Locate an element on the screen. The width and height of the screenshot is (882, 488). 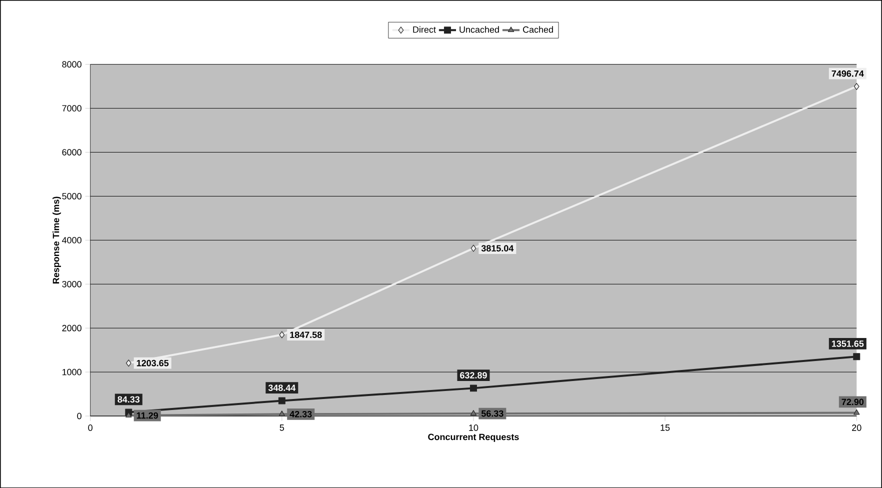
data-label: 42.33 is located at coordinates (301, 414).